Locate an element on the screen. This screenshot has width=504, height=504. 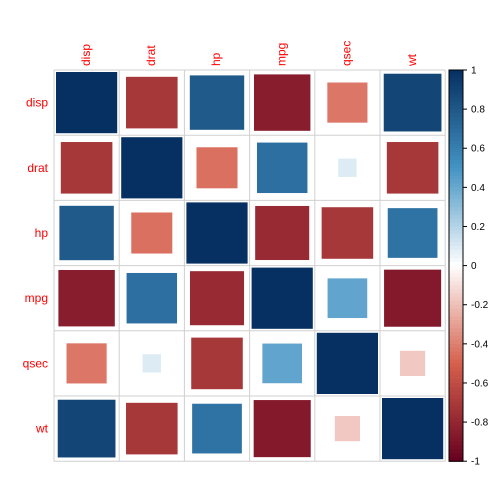
cell-mpg-hp is located at coordinates (217, 298).